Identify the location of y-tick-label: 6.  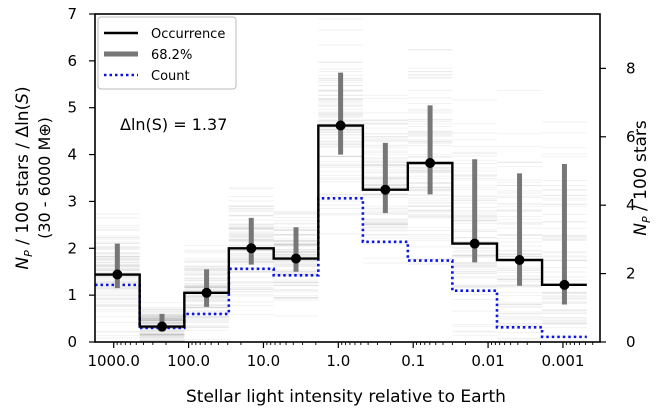
(72, 61).